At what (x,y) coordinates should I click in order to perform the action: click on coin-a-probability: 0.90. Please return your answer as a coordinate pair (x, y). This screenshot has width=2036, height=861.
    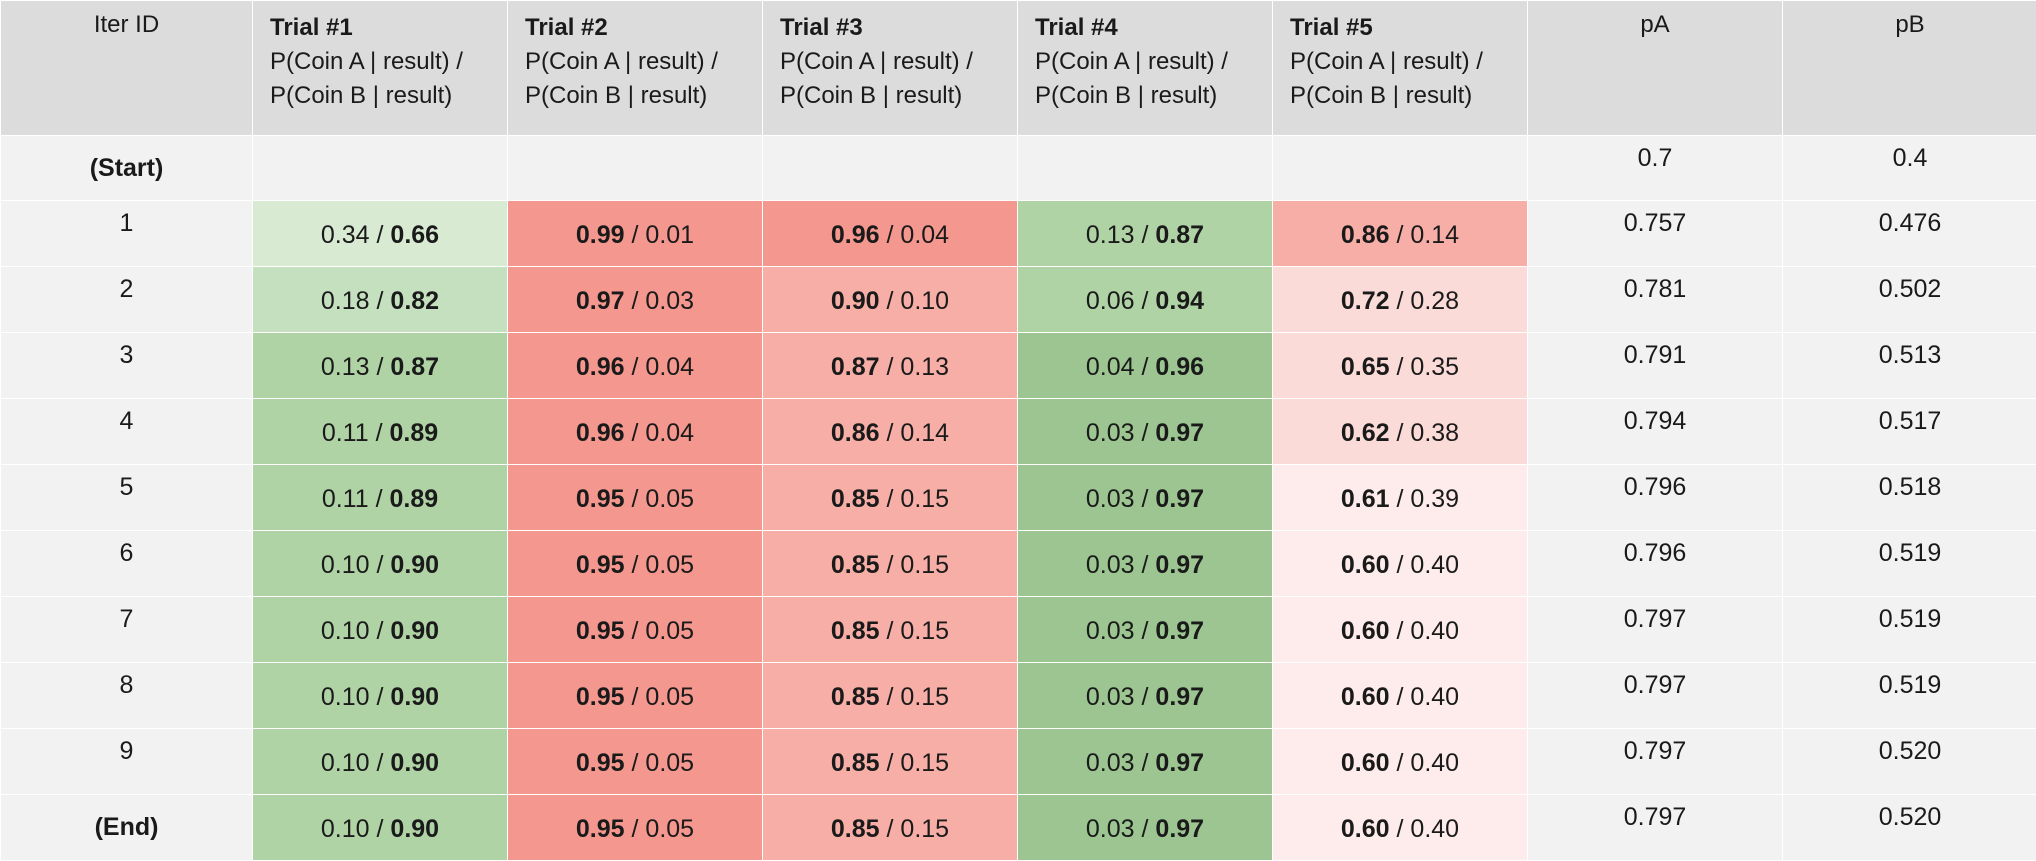
    Looking at the image, I should click on (855, 301).